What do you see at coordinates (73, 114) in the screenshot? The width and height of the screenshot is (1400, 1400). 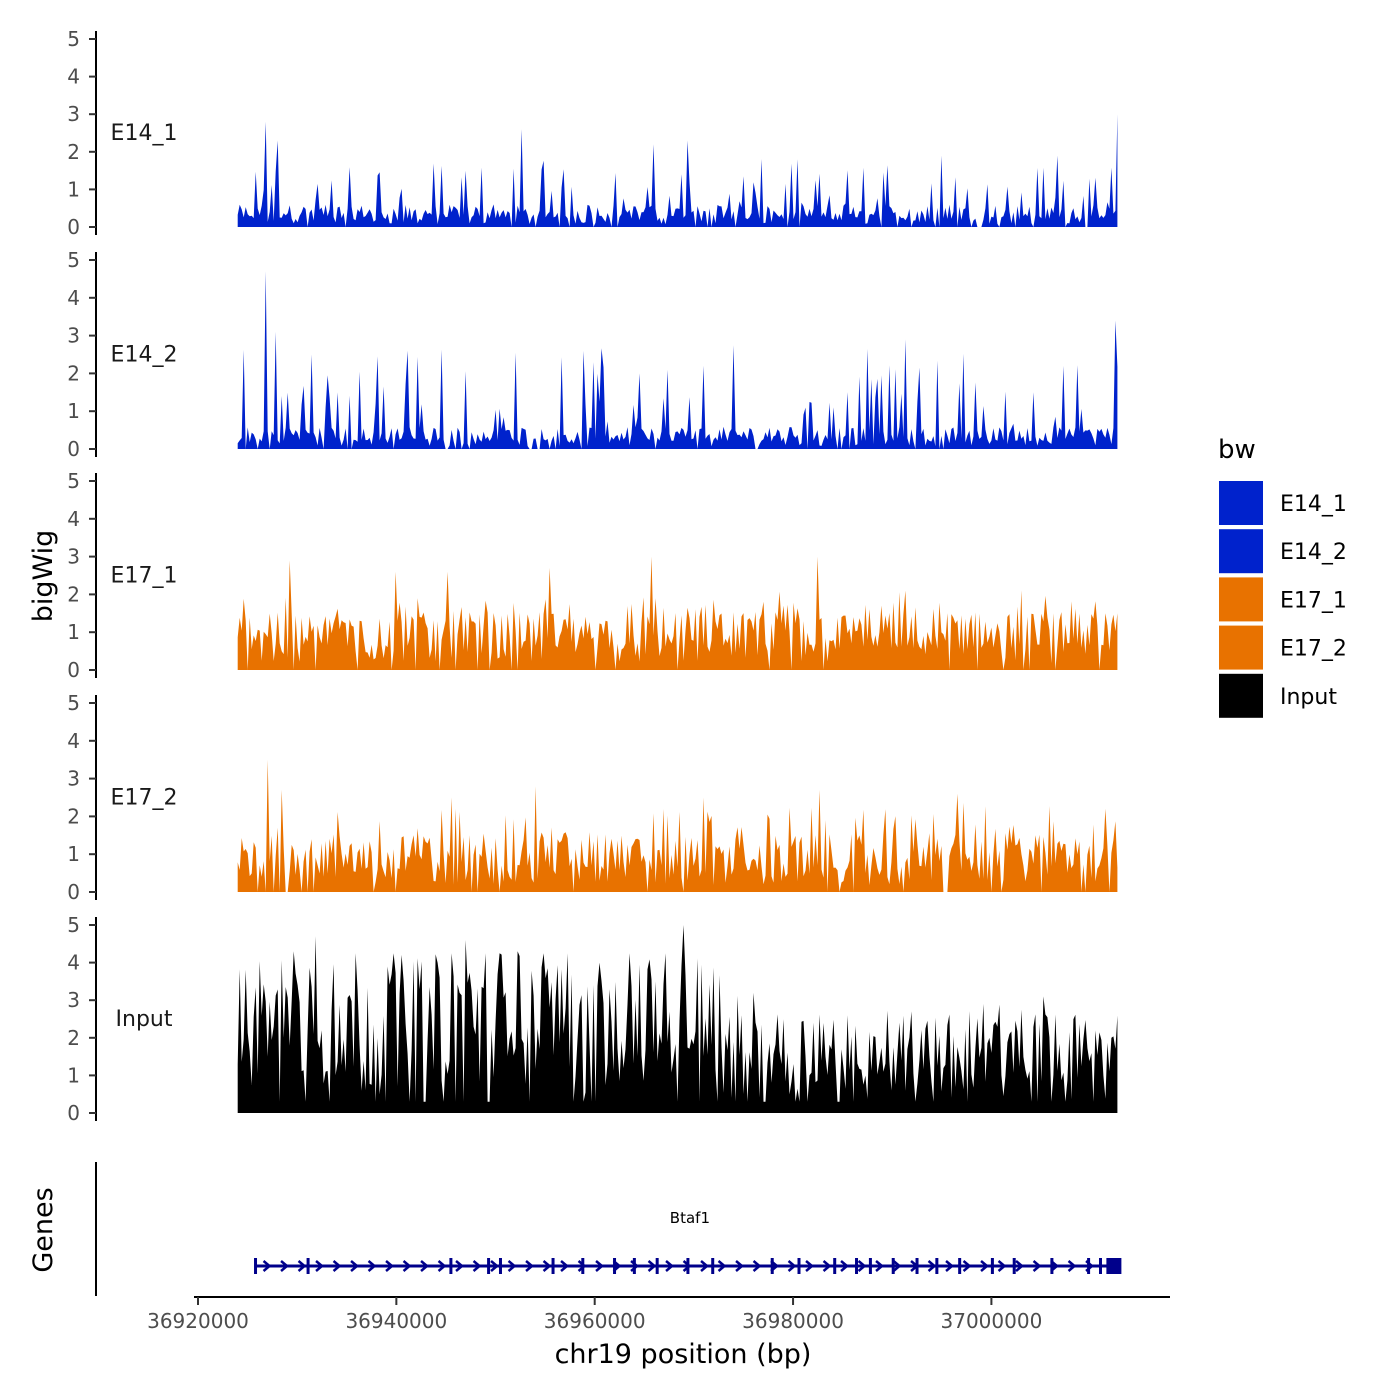 I see `y-tick-label-E14_1-3: 3` at bounding box center [73, 114].